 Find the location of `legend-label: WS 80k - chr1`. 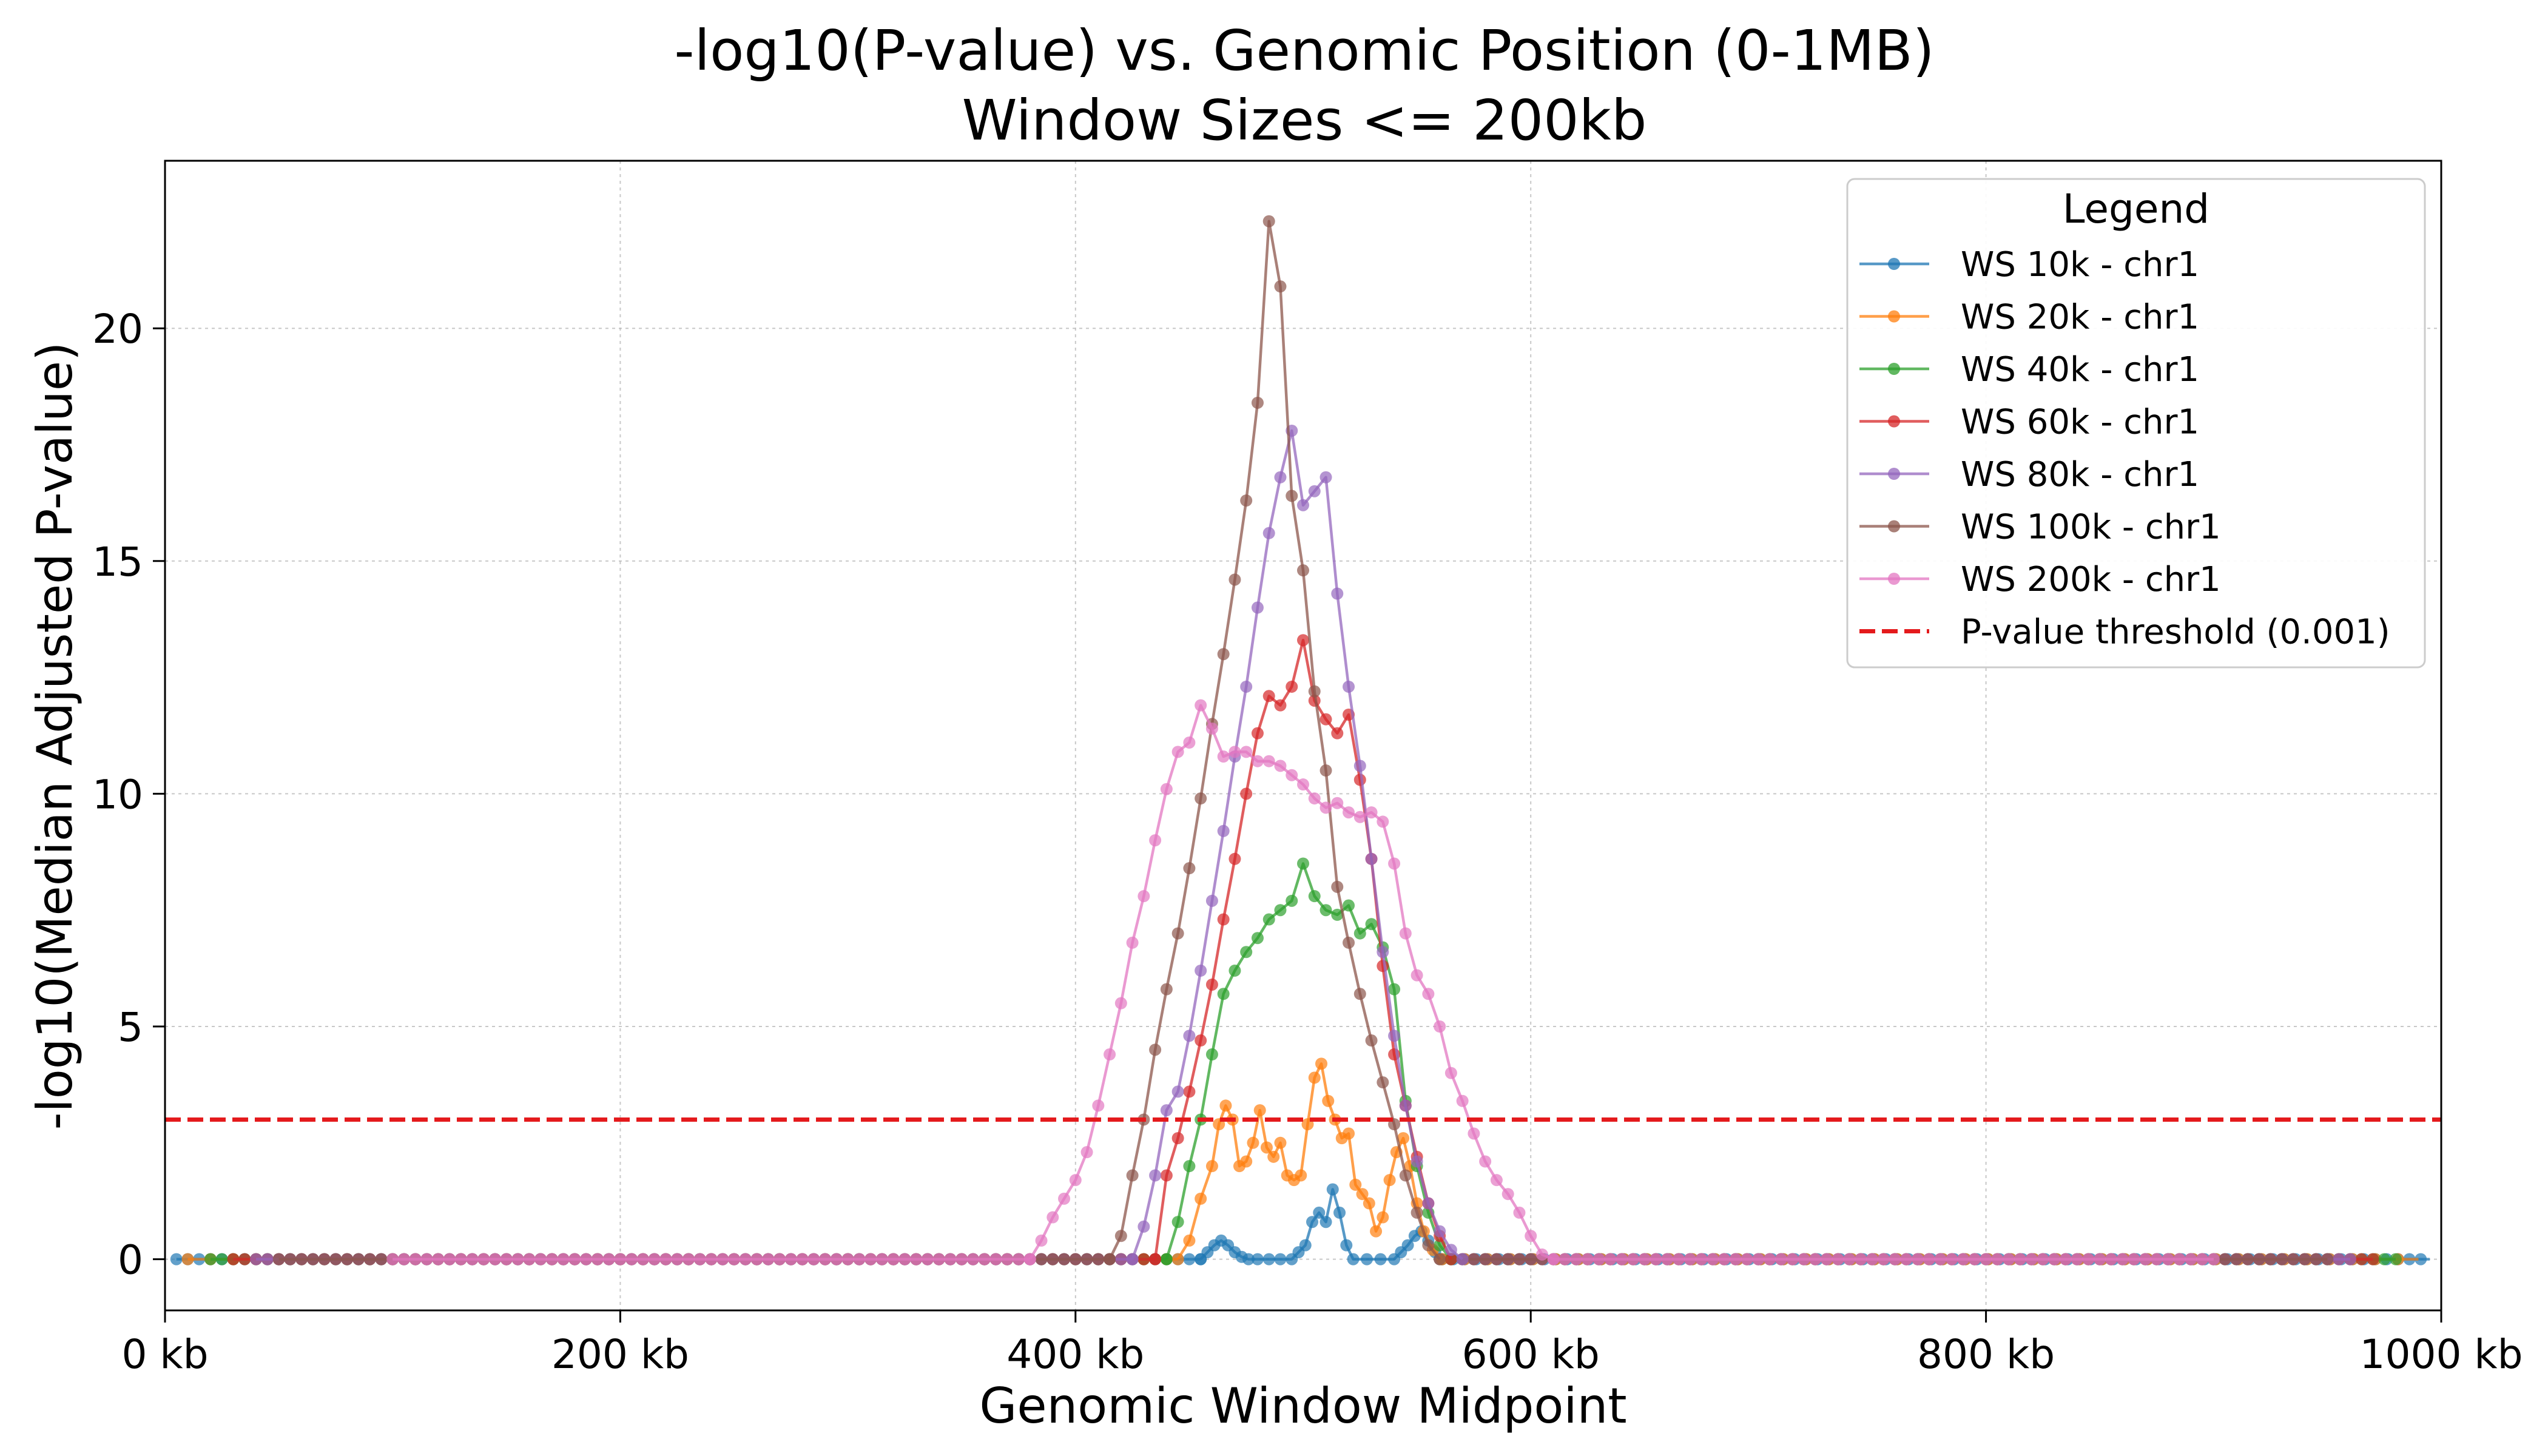

legend-label: WS 80k - chr1 is located at coordinates (2080, 474).